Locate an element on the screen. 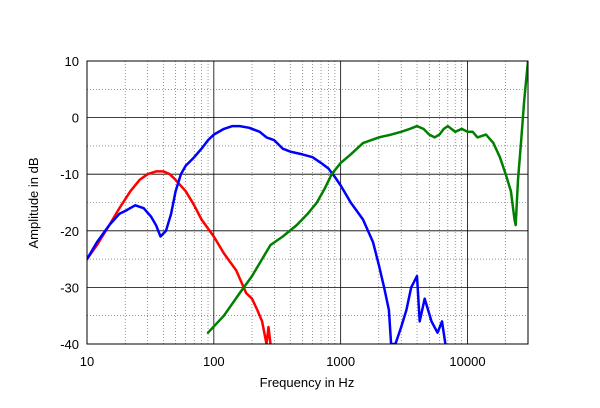  y-axis-label: Amplitude in dB is located at coordinates (33, 202).